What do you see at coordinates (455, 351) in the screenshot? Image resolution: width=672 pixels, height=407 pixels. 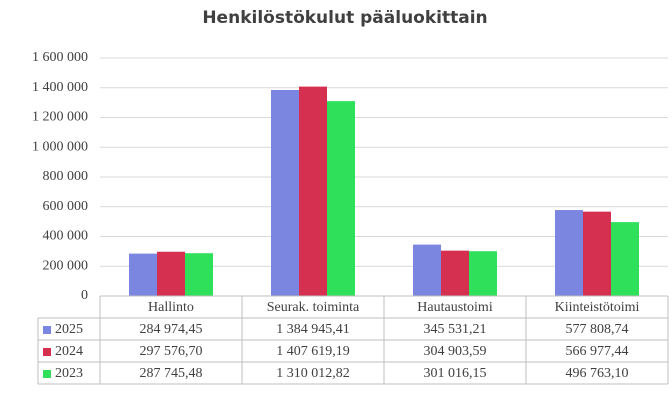 I see `data-label: 304 903,59` at bounding box center [455, 351].